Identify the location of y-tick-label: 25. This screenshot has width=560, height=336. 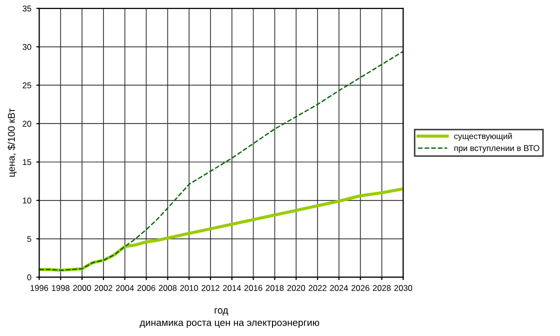
(27, 85).